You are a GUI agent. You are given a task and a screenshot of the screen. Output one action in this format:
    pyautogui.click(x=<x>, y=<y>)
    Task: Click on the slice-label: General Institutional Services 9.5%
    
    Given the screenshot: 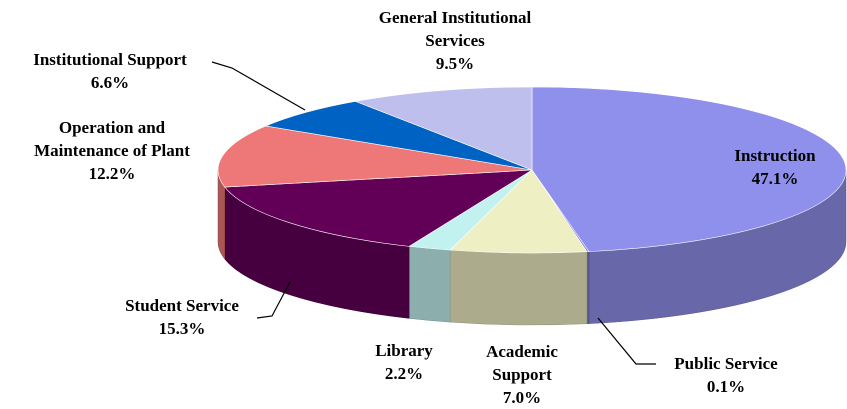 What is the action you would take?
    pyautogui.click(x=455, y=40)
    